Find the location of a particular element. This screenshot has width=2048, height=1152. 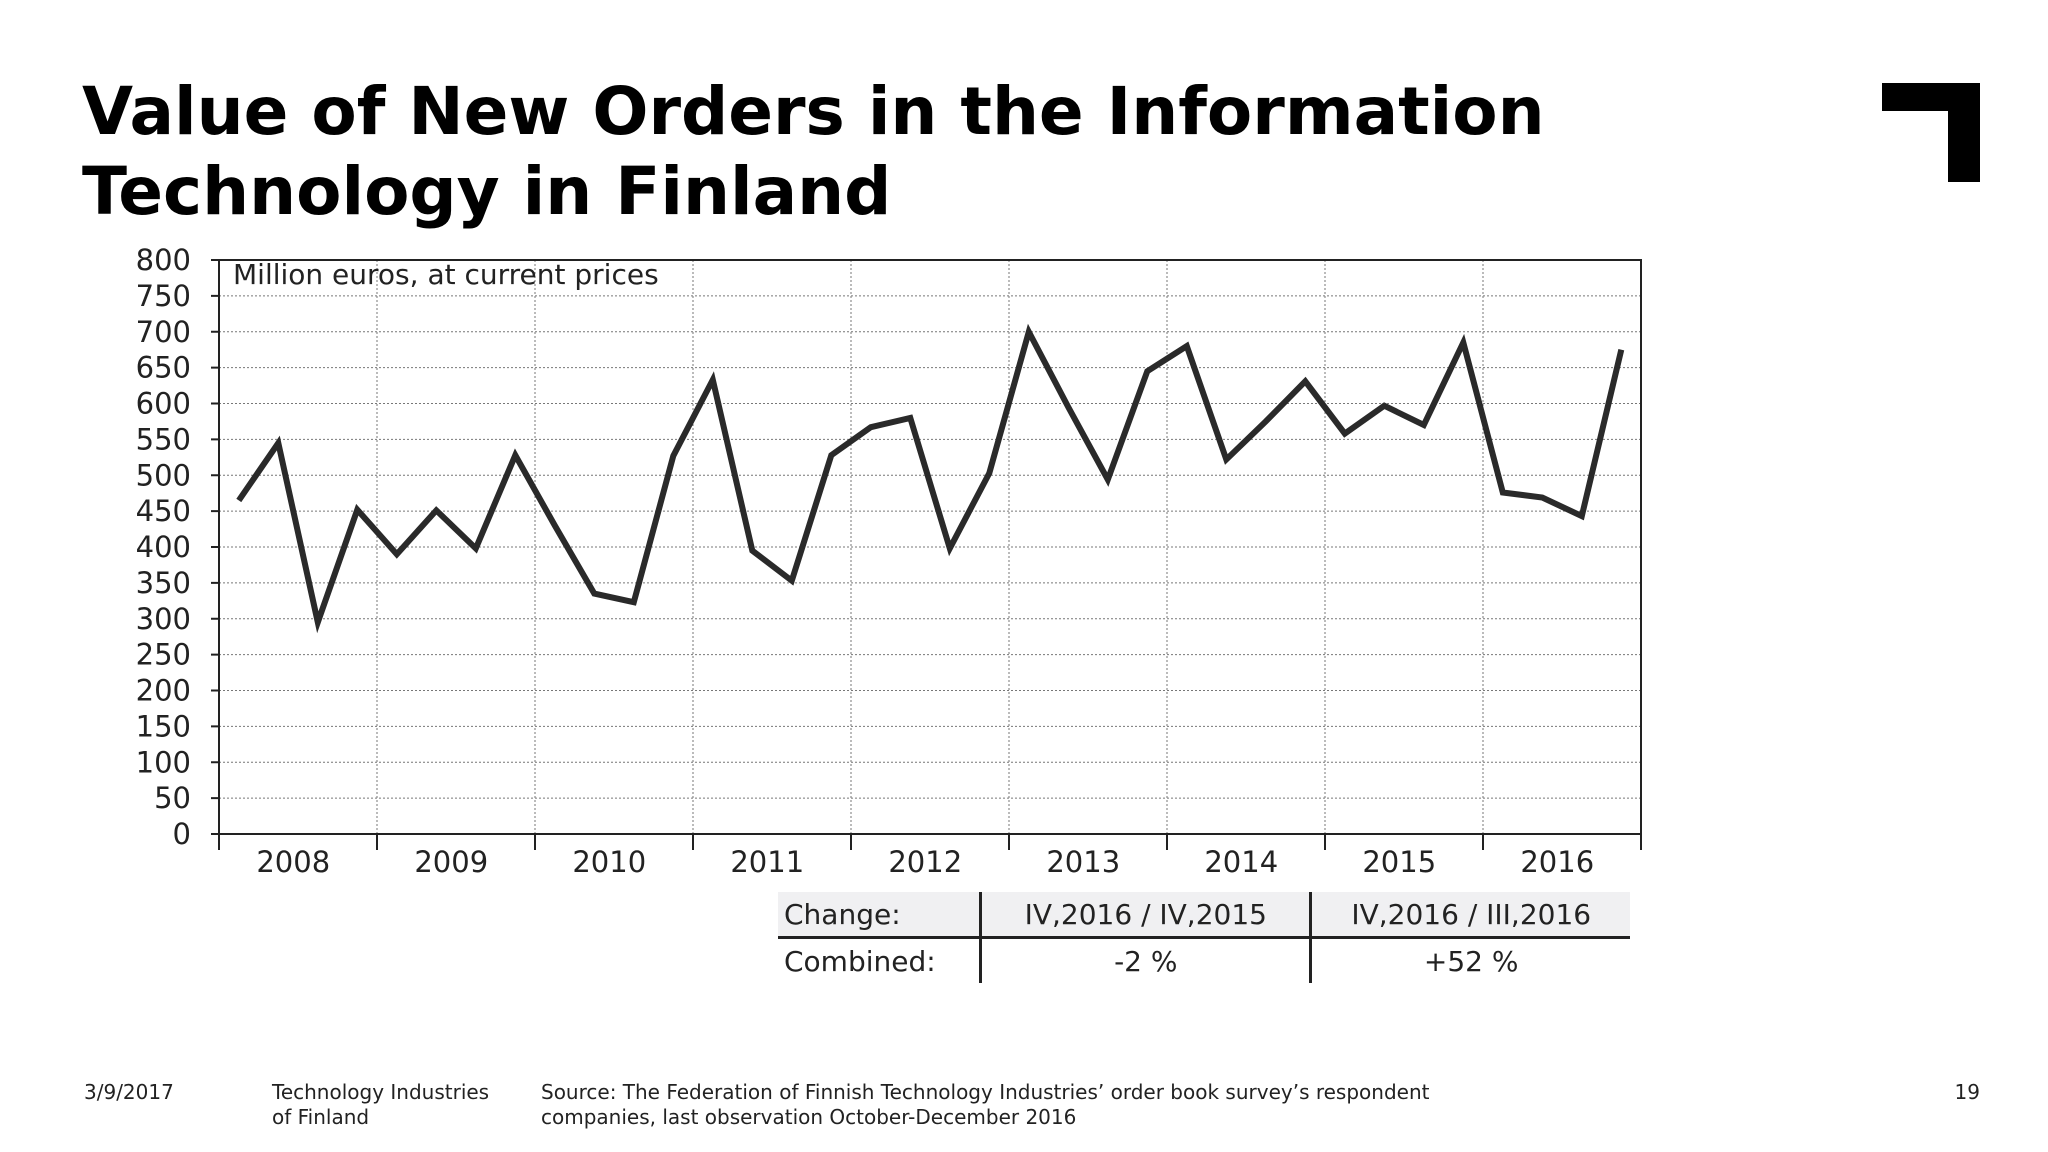

footer-organization: Technology Industries of Finland is located at coordinates (381, 1104).